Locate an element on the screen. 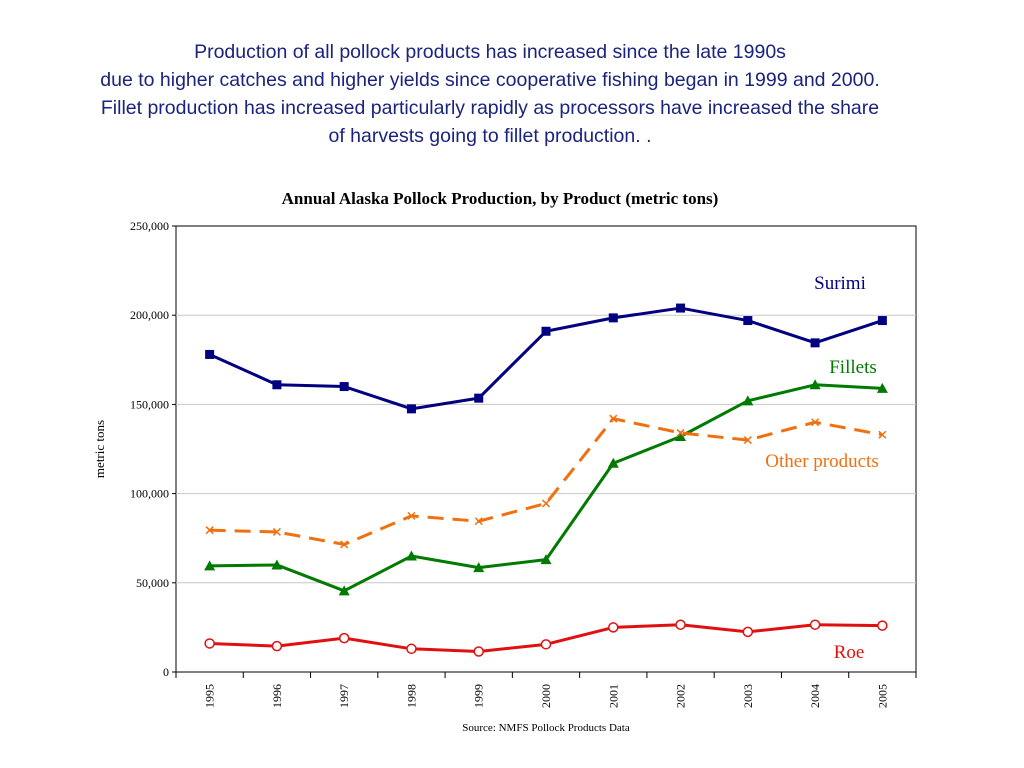 This screenshot has width=1024, height=768. x-tick-label: 1997 is located at coordinates (344, 696).